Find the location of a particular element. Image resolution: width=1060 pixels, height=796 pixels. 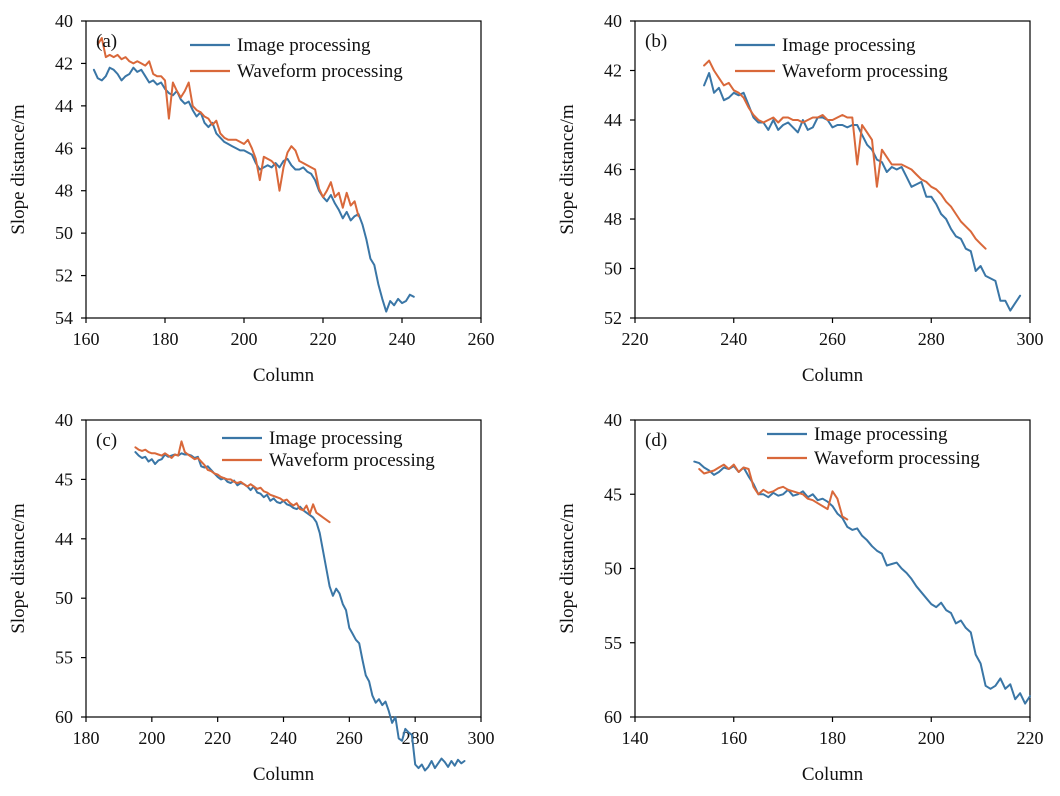

panel-label: (d) is located at coordinates (656, 440).